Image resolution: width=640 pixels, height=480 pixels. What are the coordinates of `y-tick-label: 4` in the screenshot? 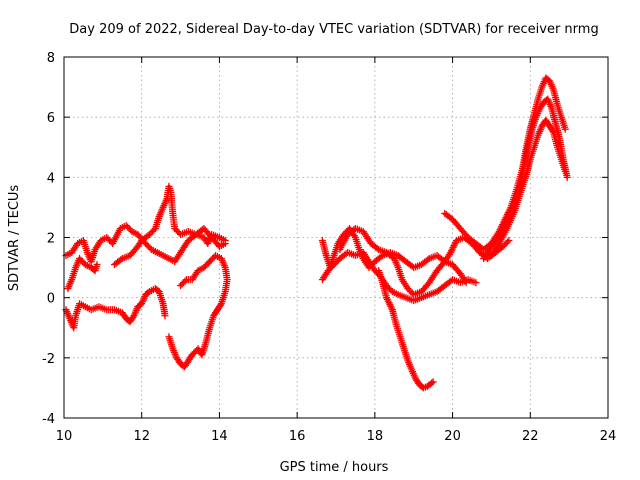 It's located at (51, 178).